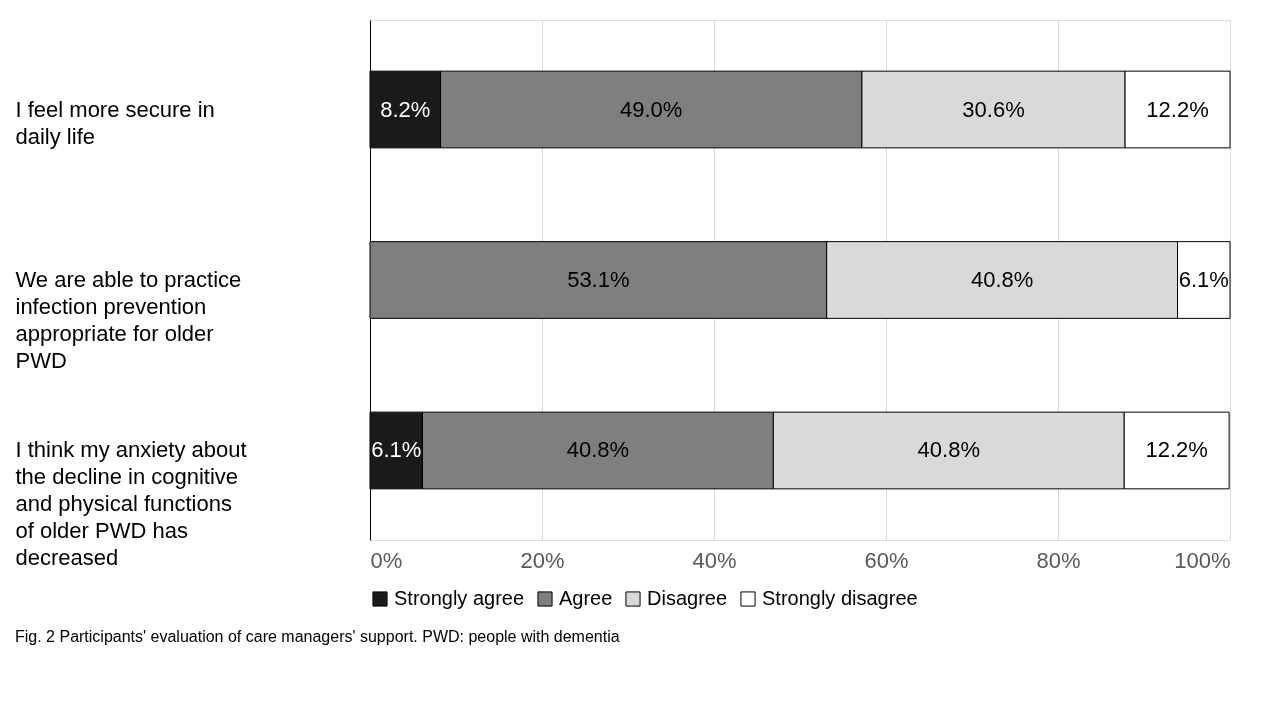  What do you see at coordinates (840, 598) in the screenshot?
I see `legend-label: Strongly disagree` at bounding box center [840, 598].